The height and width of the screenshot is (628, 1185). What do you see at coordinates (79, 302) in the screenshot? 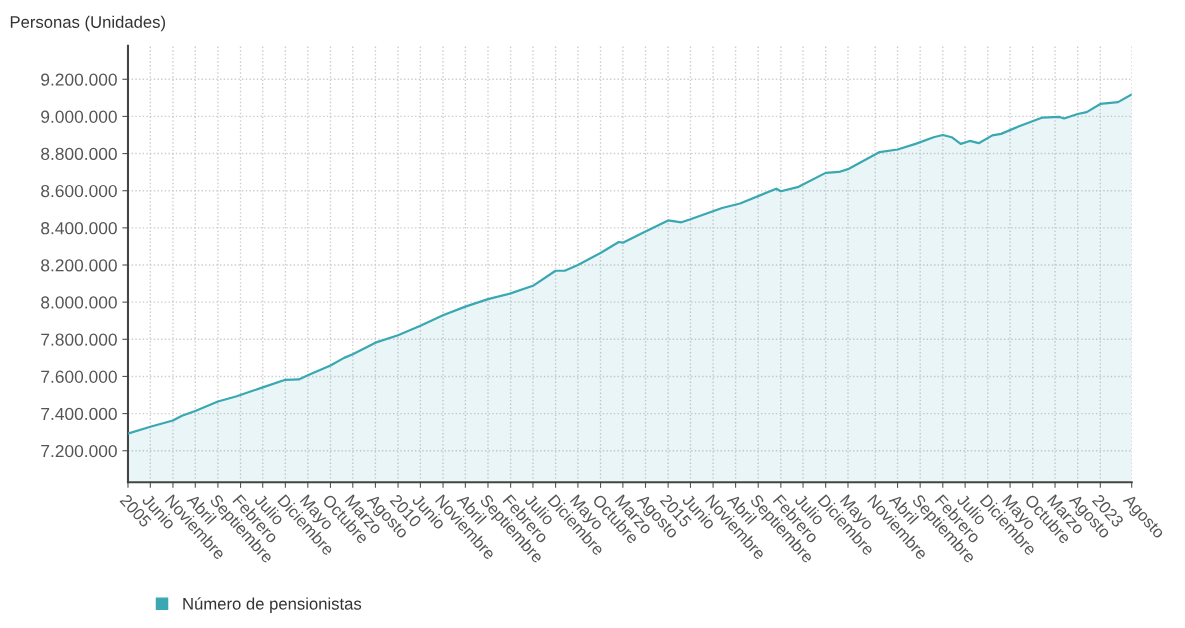
I see `y-tick-label: 8.000.000` at bounding box center [79, 302].